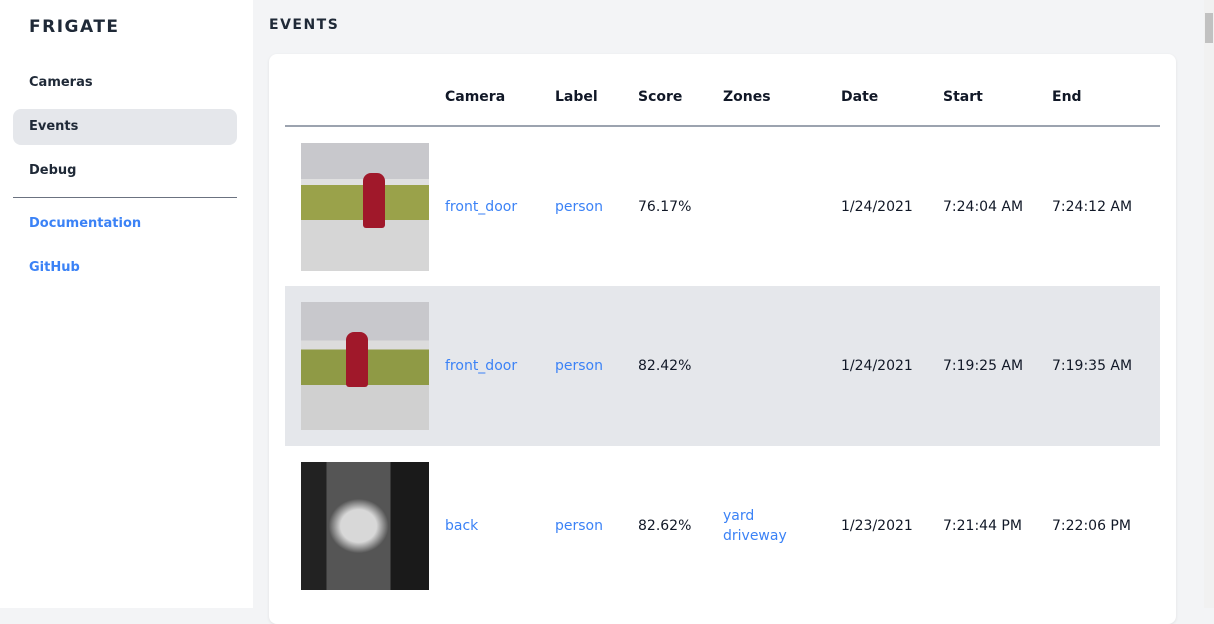 The width and height of the screenshot is (1214, 624). I want to click on score: 76.17%, so click(665, 206).